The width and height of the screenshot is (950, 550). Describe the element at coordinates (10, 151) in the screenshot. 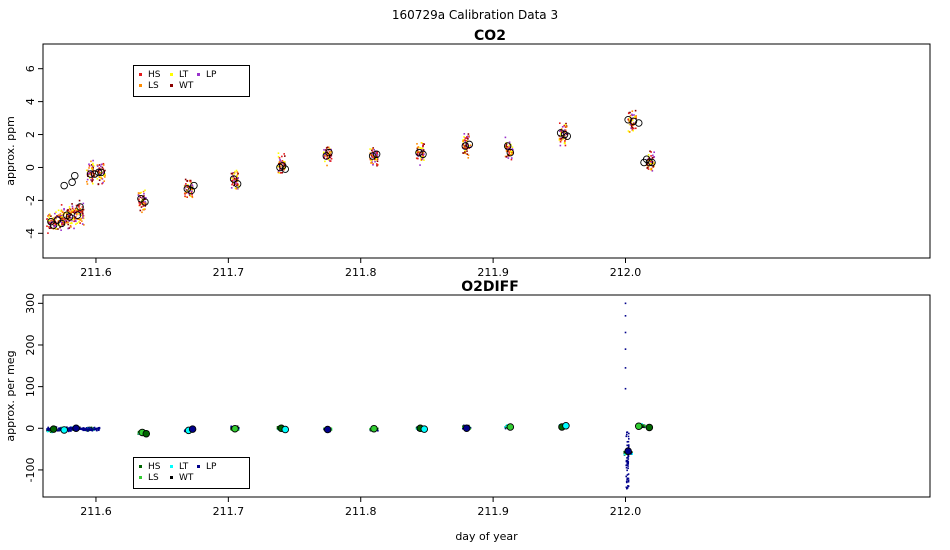

I see `co2-y-axis-label: approx. ppm` at that location.